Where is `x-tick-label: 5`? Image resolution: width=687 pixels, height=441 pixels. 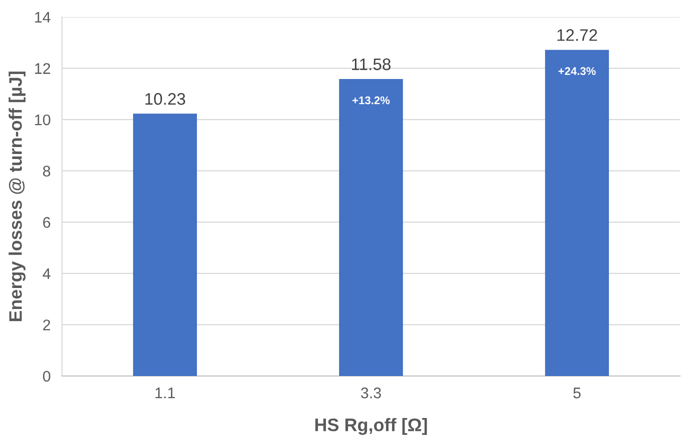
x-tick-label: 5 is located at coordinates (577, 393).